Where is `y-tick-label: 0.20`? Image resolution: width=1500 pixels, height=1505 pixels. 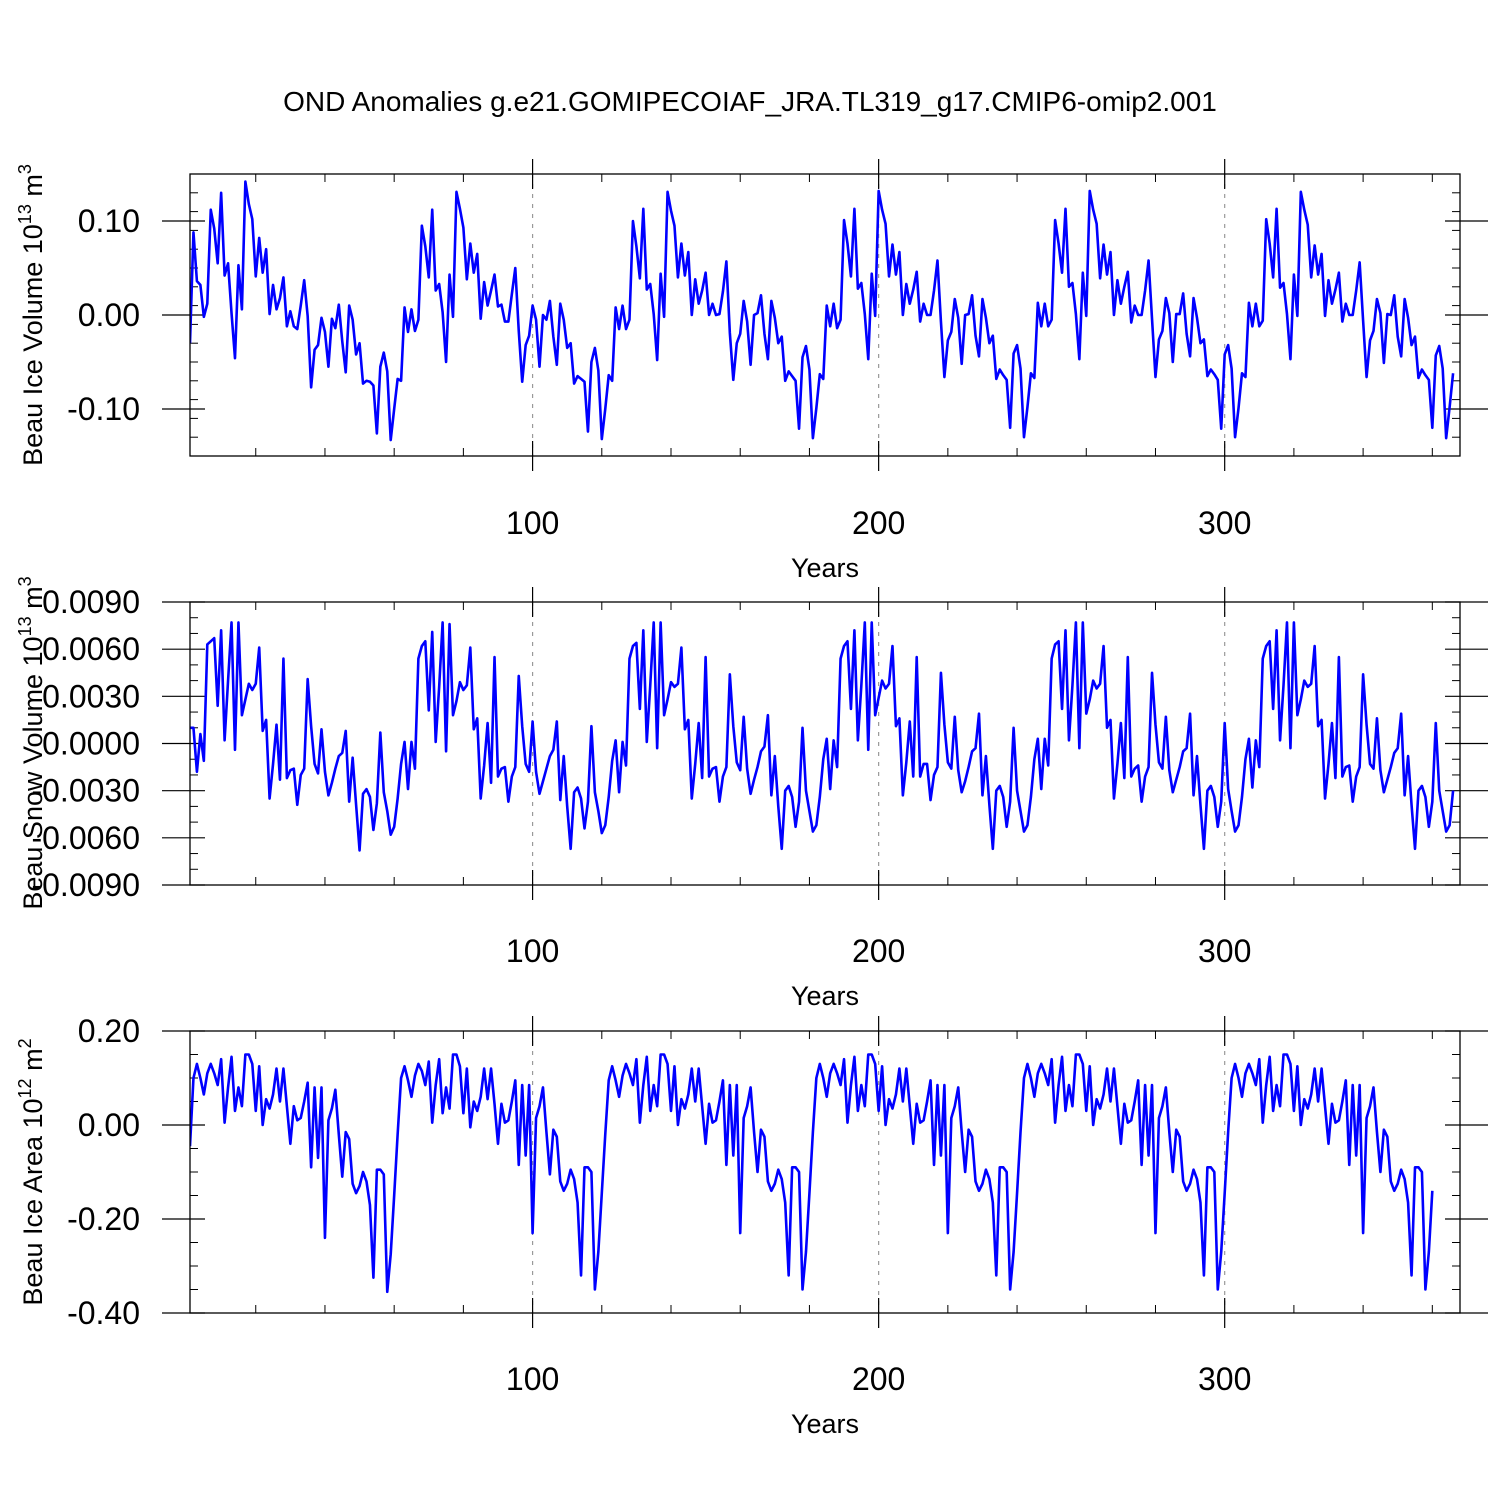 y-tick-label: 0.20 is located at coordinates (109, 1031).